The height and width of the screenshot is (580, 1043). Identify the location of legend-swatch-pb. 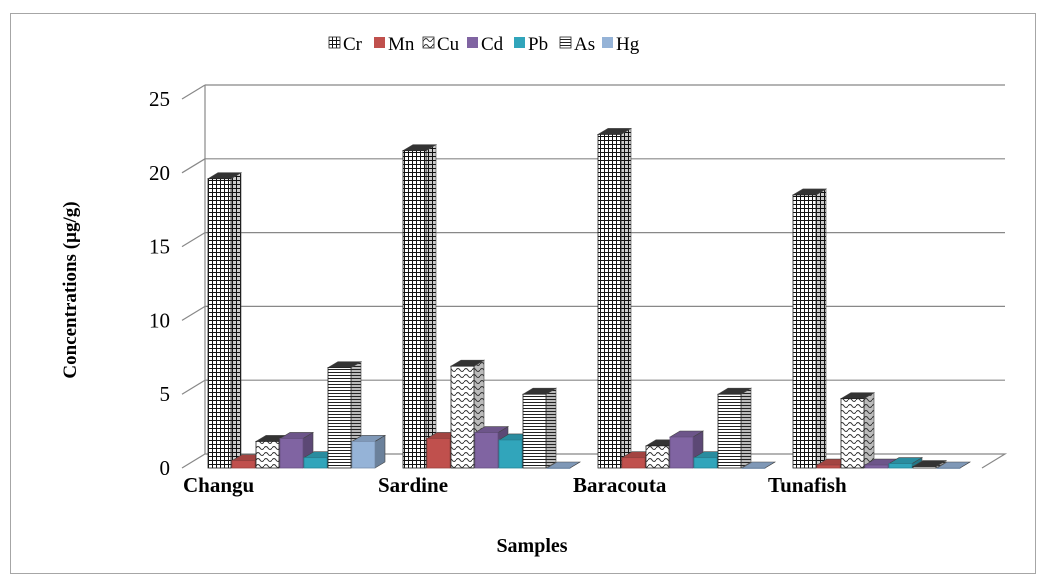
(519, 42).